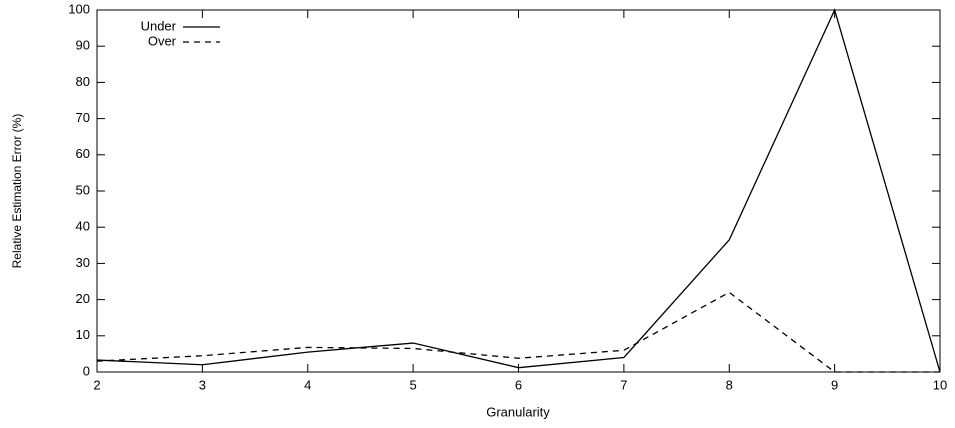  I want to click on y-tick-label: 90, so click(83, 45).